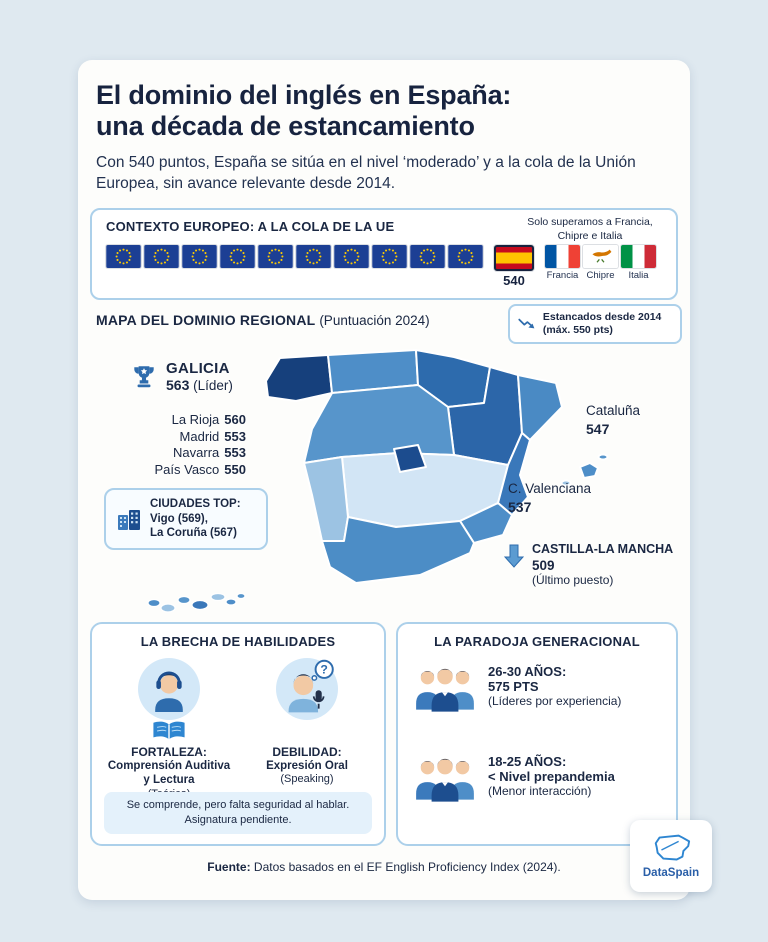  I want to click on region-score-row: La Rioja 560, so click(176, 420).